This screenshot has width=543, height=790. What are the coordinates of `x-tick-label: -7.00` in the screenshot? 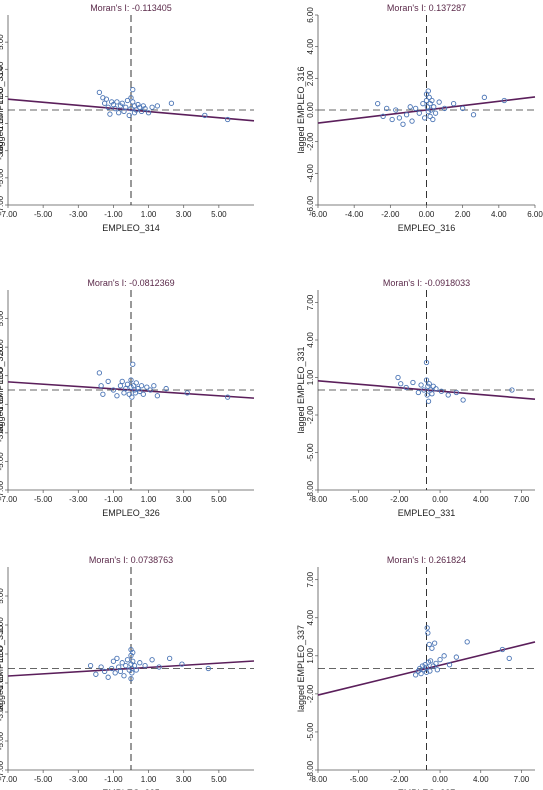 It's located at (9, 779).